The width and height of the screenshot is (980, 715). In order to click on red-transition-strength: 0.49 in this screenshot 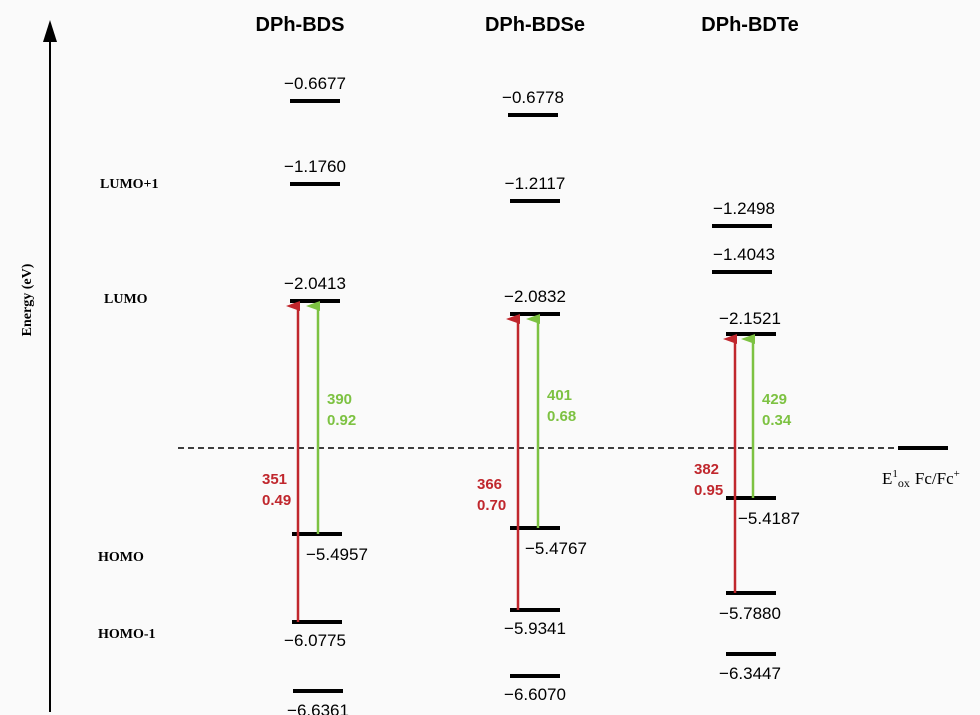, I will do `click(276, 500)`.